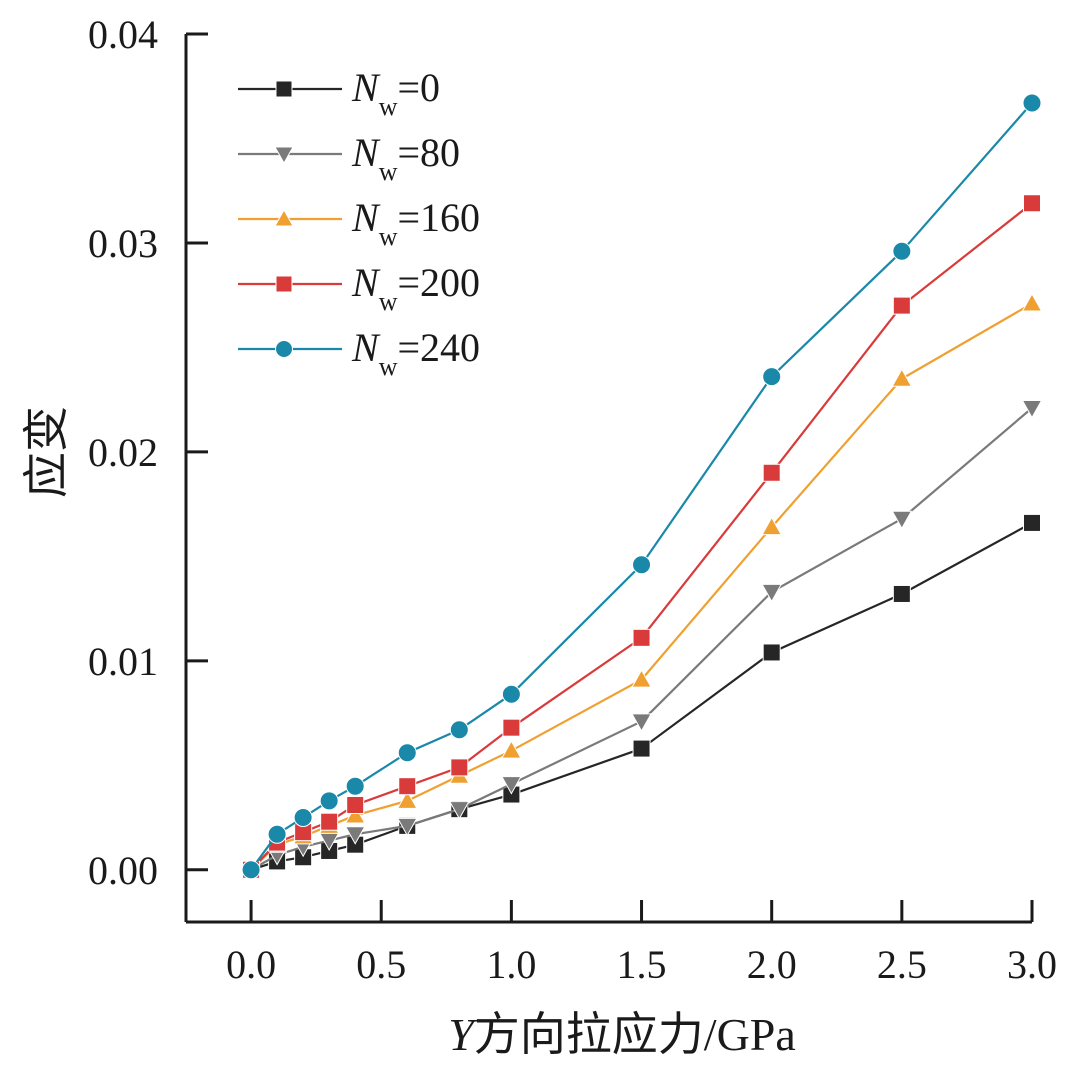 This screenshot has height=1067, width=1078. Describe the element at coordinates (1032, 964) in the screenshot. I see `x-tick-label: 3.0` at that location.